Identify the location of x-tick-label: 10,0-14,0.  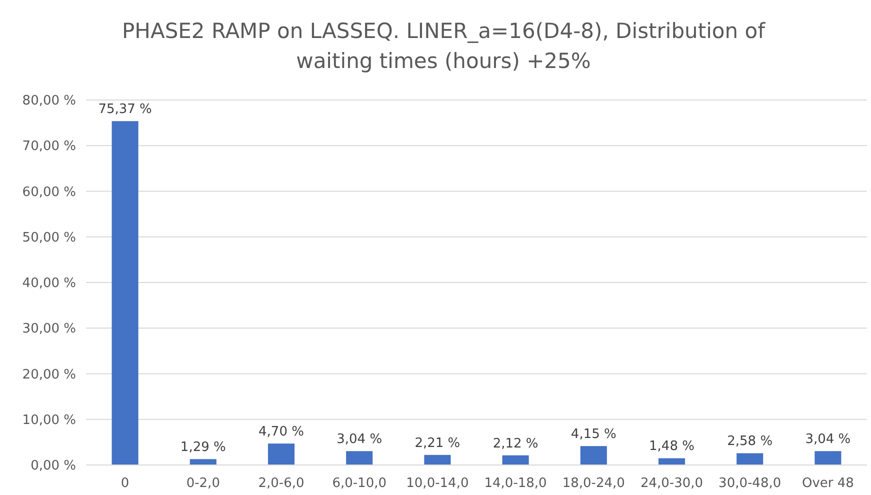
(437, 483).